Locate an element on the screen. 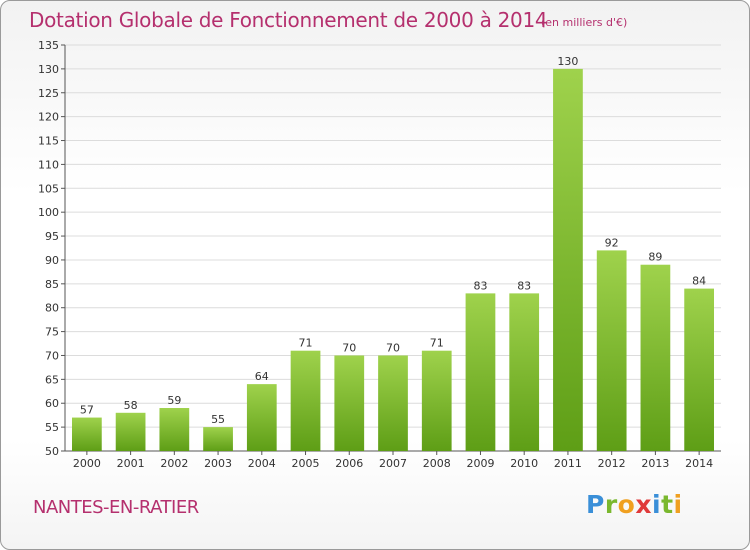 The width and height of the screenshot is (750, 550). y-tick-label: 80 is located at coordinates (52, 308).